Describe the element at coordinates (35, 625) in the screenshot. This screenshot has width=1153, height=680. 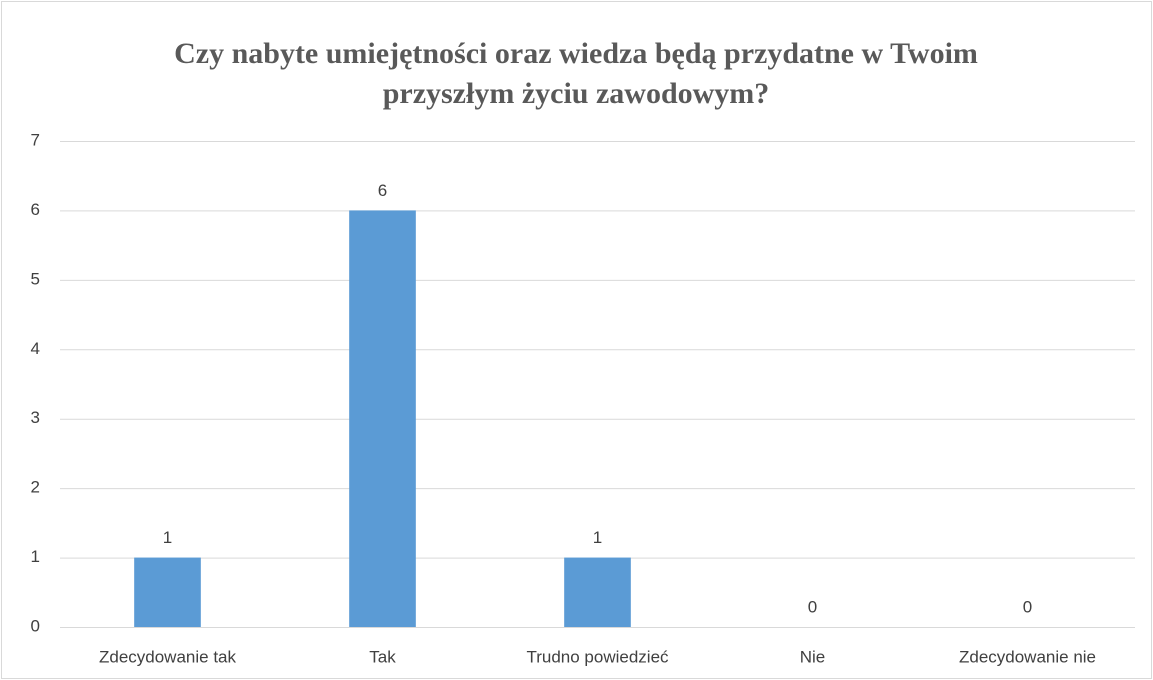
I see `y-tick-label: 0` at that location.